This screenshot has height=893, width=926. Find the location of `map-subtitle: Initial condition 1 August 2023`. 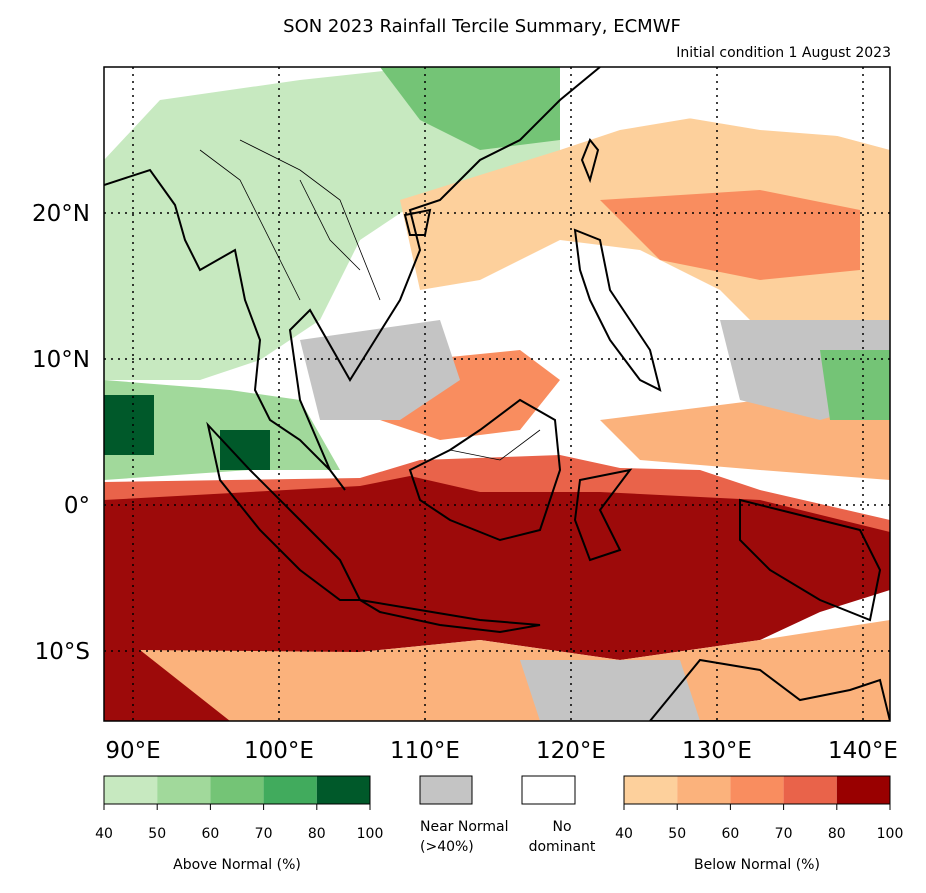

map-subtitle: Initial condition 1 August 2023 is located at coordinates (783, 53).